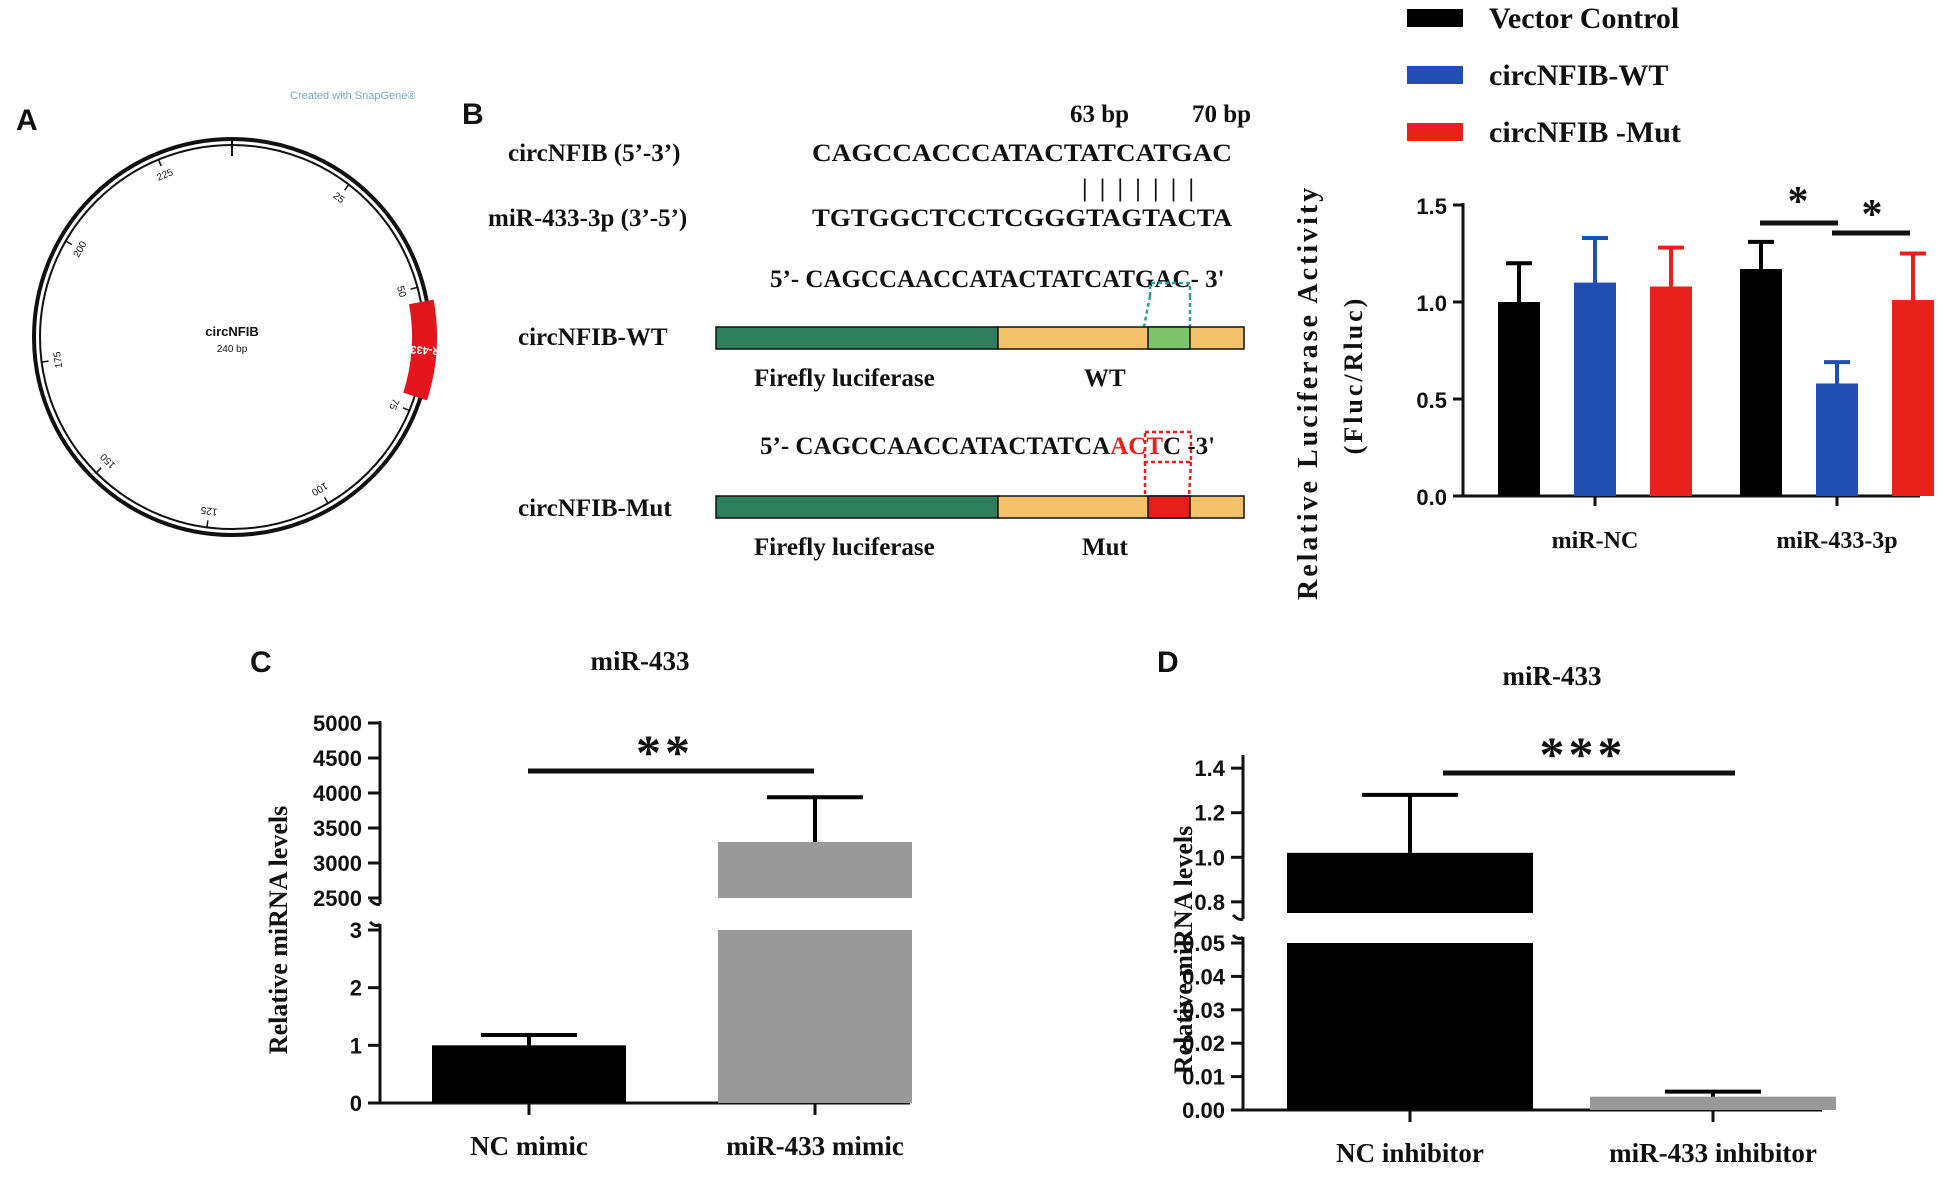 Image resolution: width=1950 pixels, height=1180 pixels. I want to click on plasmid-tick-label: 100, so click(319, 488).